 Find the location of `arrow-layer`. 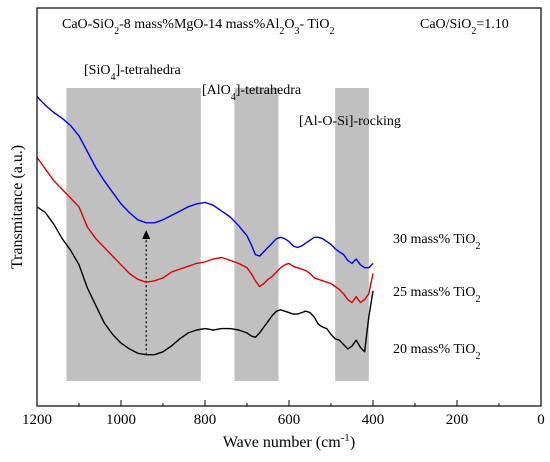

arrow-layer is located at coordinates (146, 292).